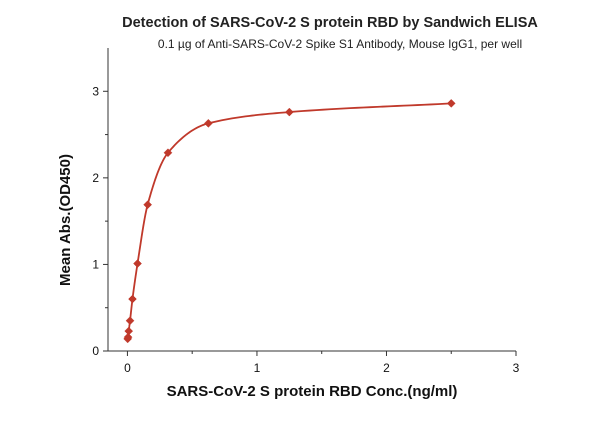 Image resolution: width=600 pixels, height=421 pixels. What do you see at coordinates (95, 178) in the screenshot?
I see `y-tick-label: 2` at bounding box center [95, 178].